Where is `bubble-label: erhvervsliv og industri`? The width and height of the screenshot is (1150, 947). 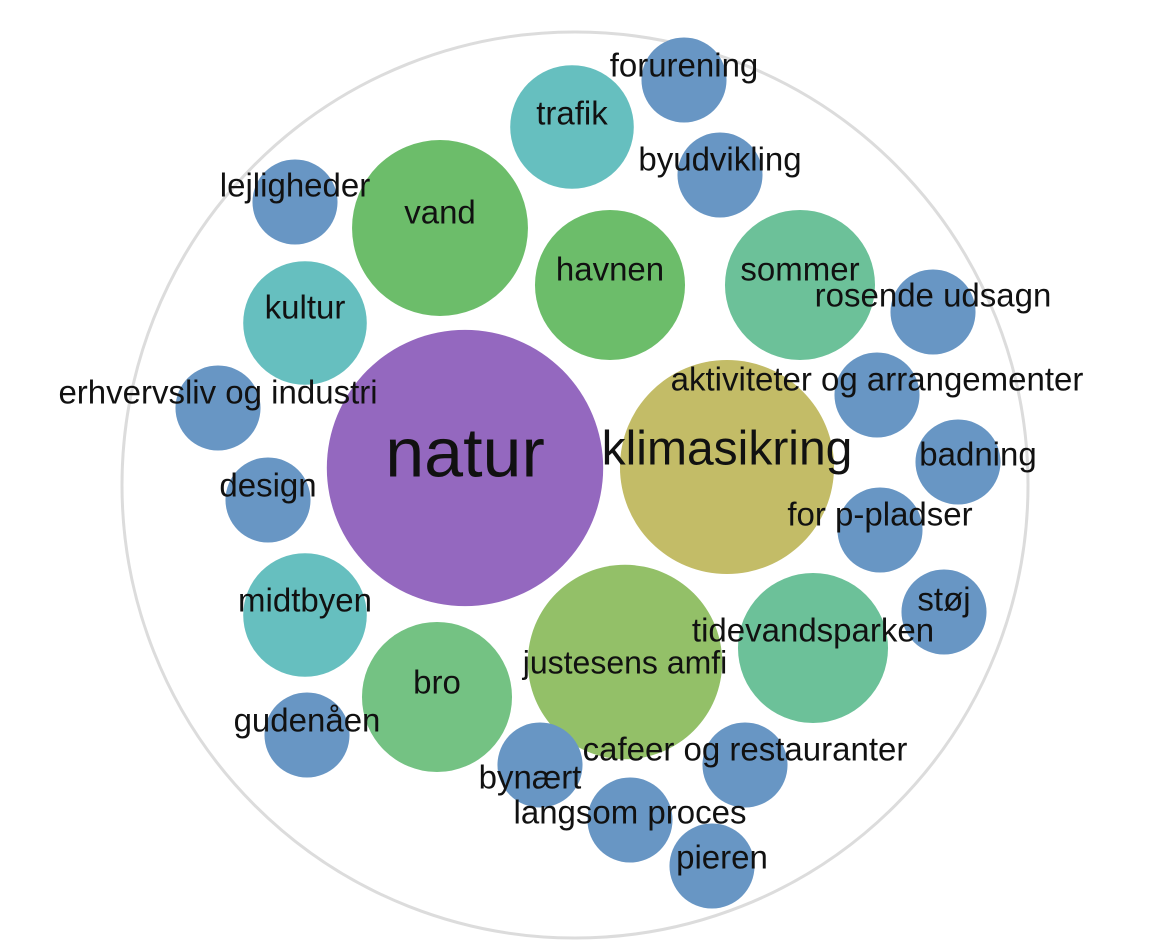 bubble-label: erhvervsliv og industri is located at coordinates (217, 392).